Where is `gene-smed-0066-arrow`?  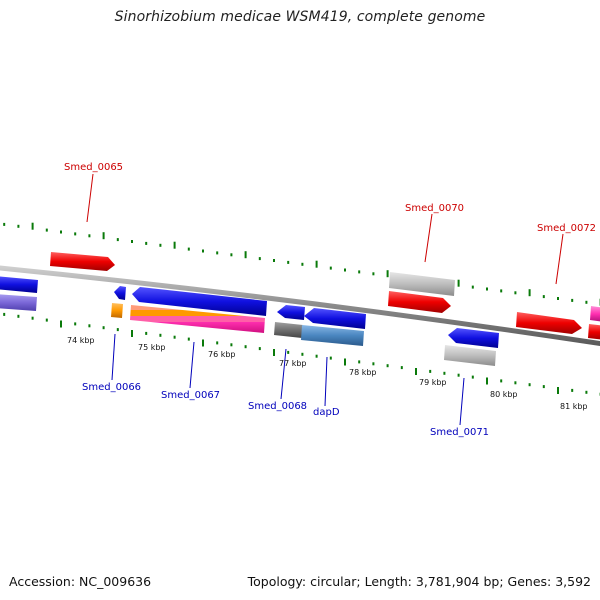 gene-smed-0066-arrow is located at coordinates (120, 293).